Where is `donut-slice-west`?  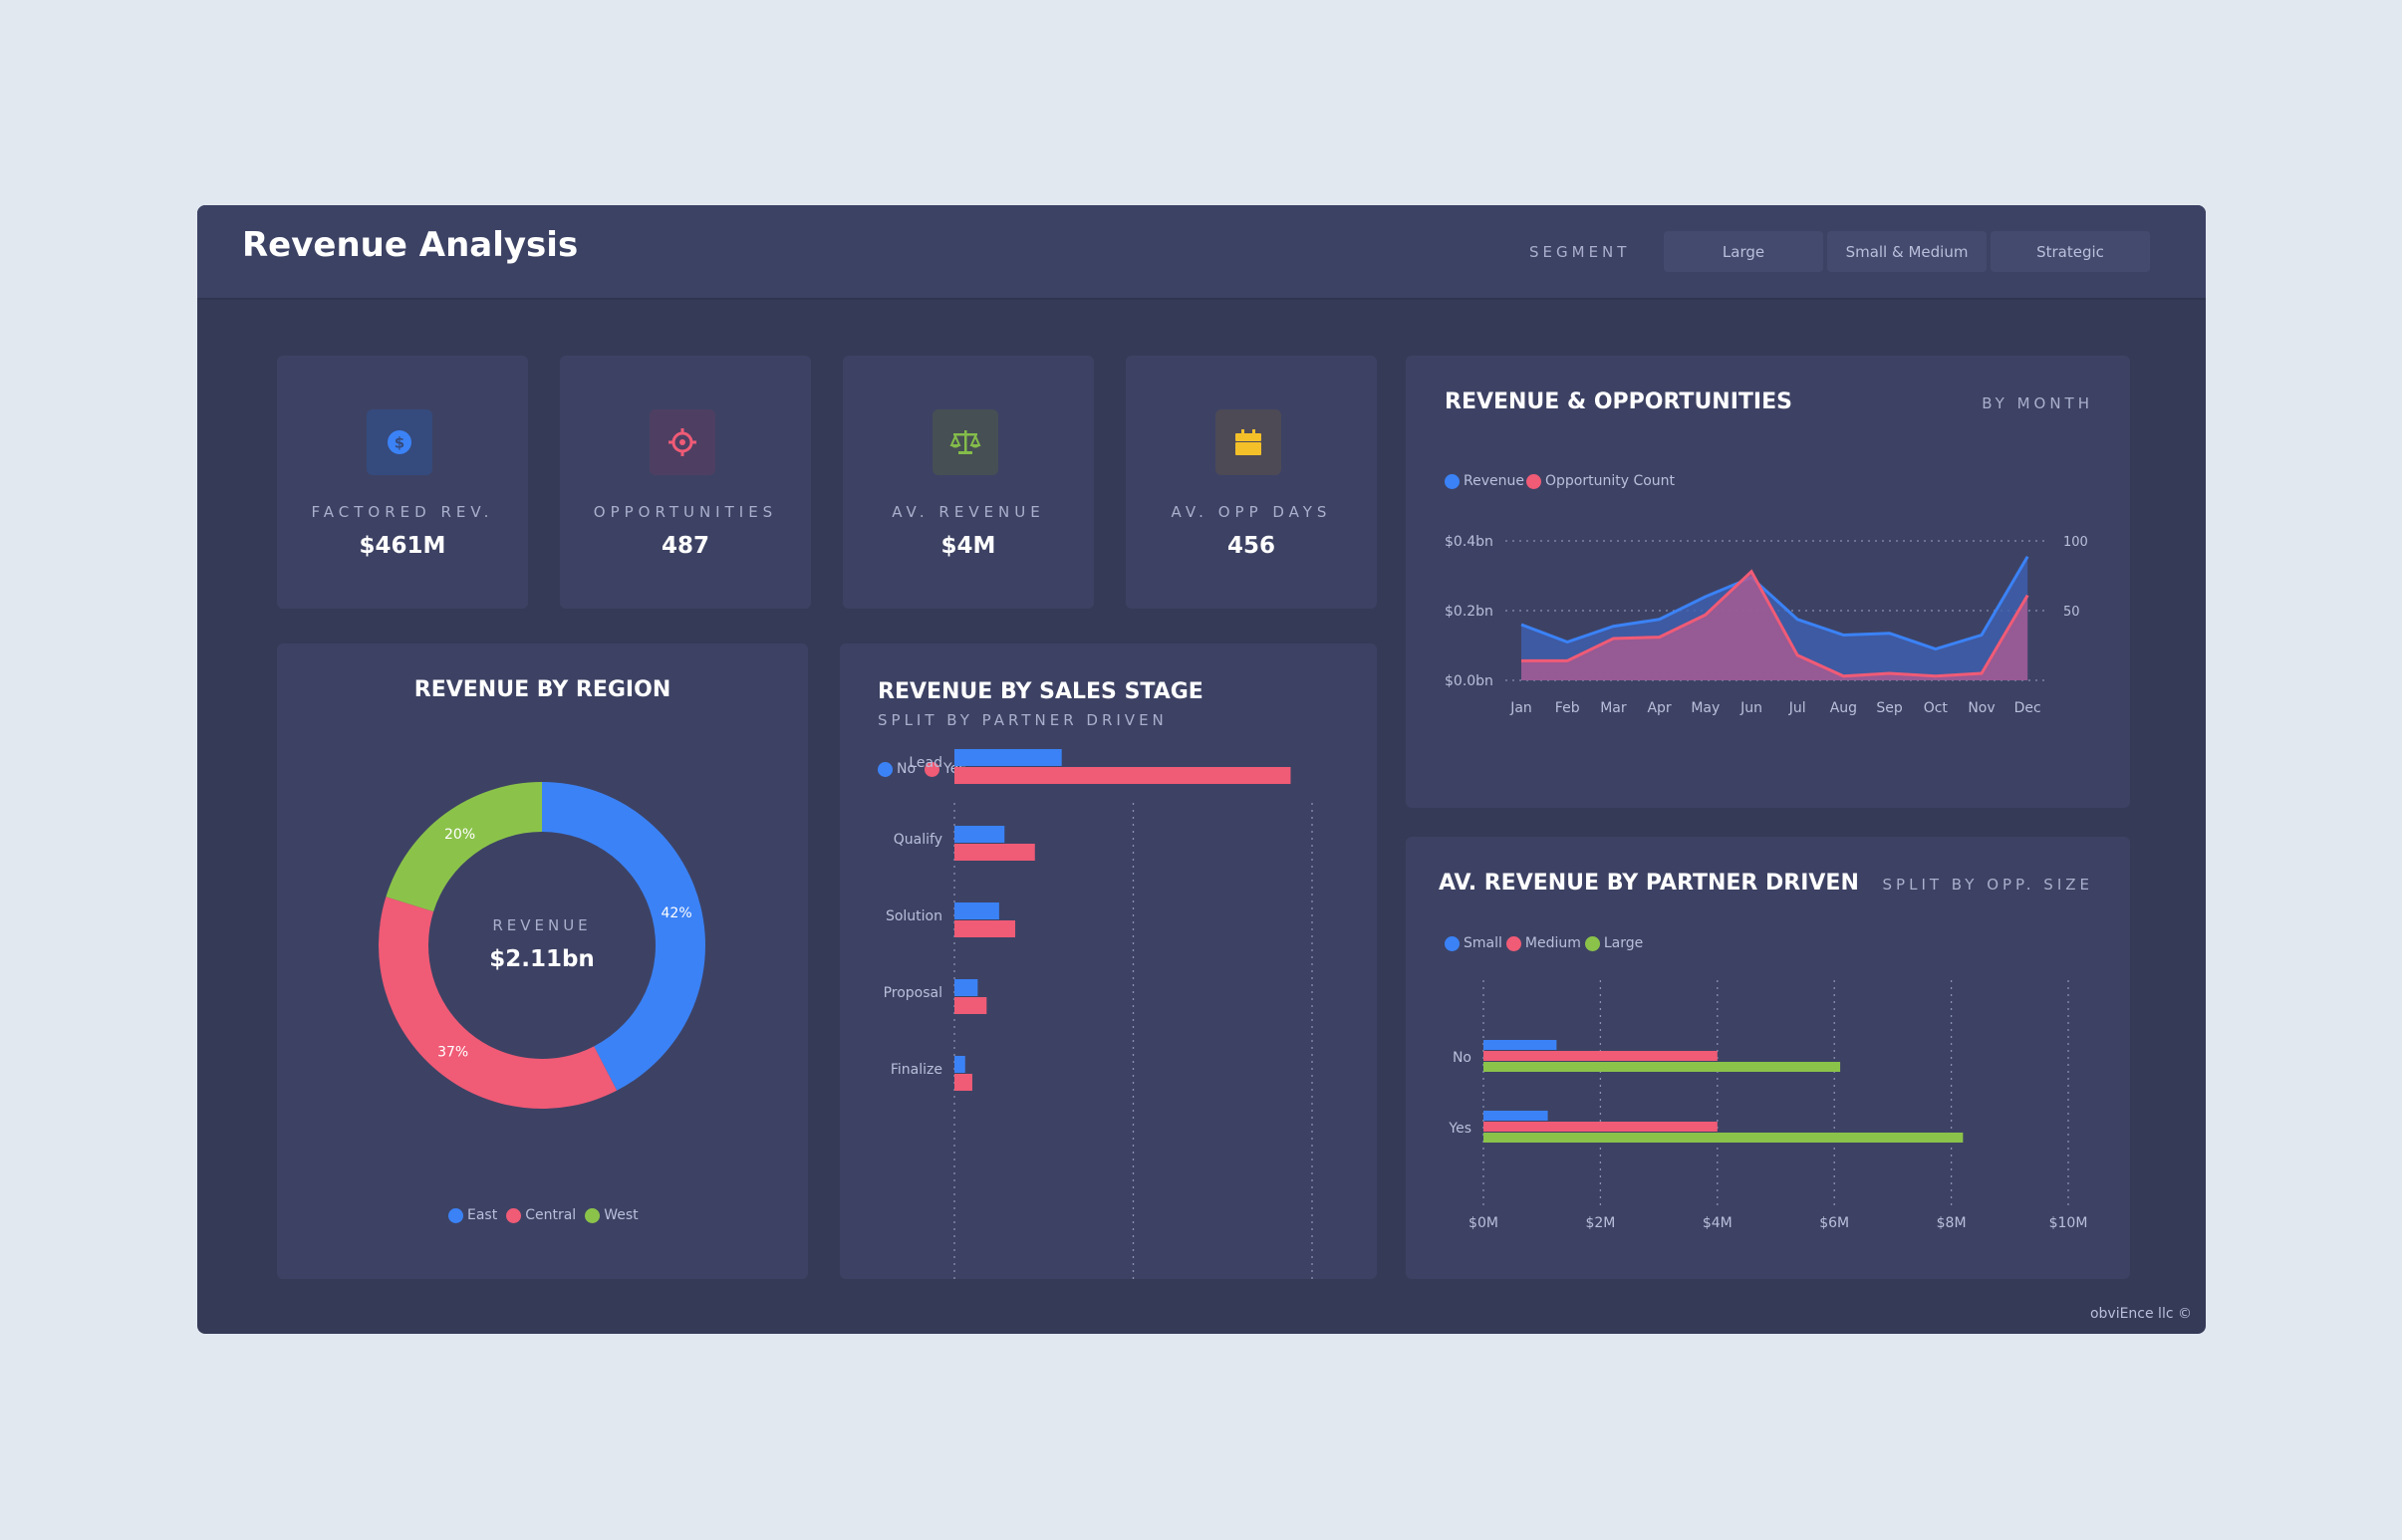
donut-slice-west is located at coordinates (464, 847).